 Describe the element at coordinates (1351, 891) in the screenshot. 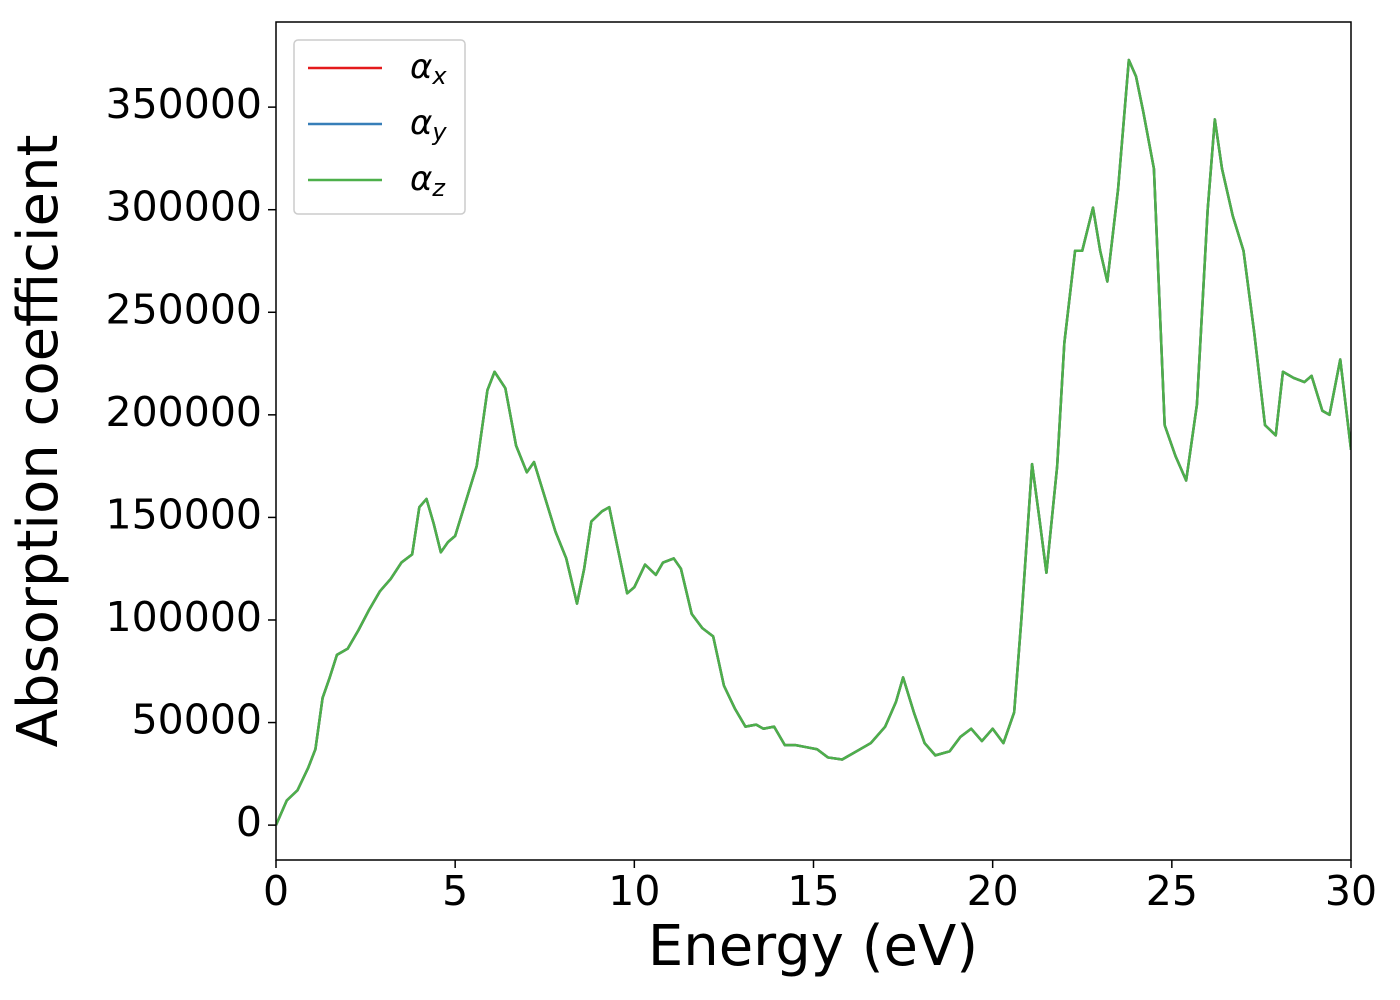

I see `x-tick-label: 30` at that location.